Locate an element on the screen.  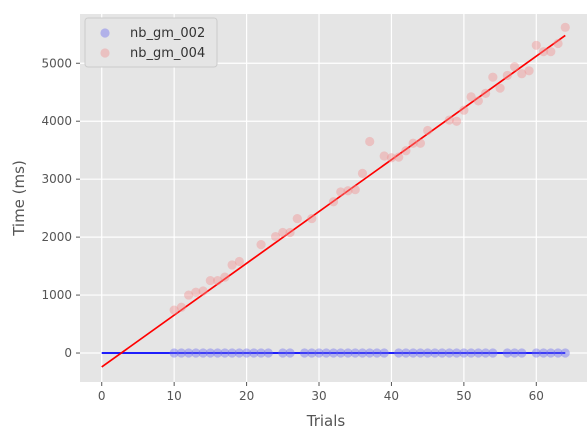
x-tick-label: 60 is located at coordinates (536, 396).